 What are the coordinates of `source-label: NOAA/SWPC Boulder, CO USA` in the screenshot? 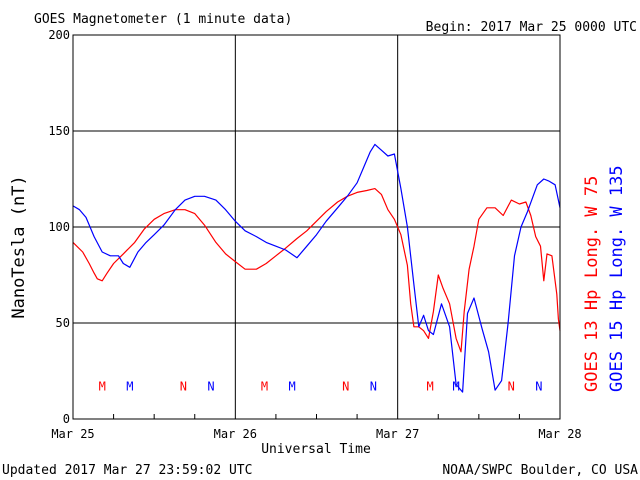 It's located at (540, 470).